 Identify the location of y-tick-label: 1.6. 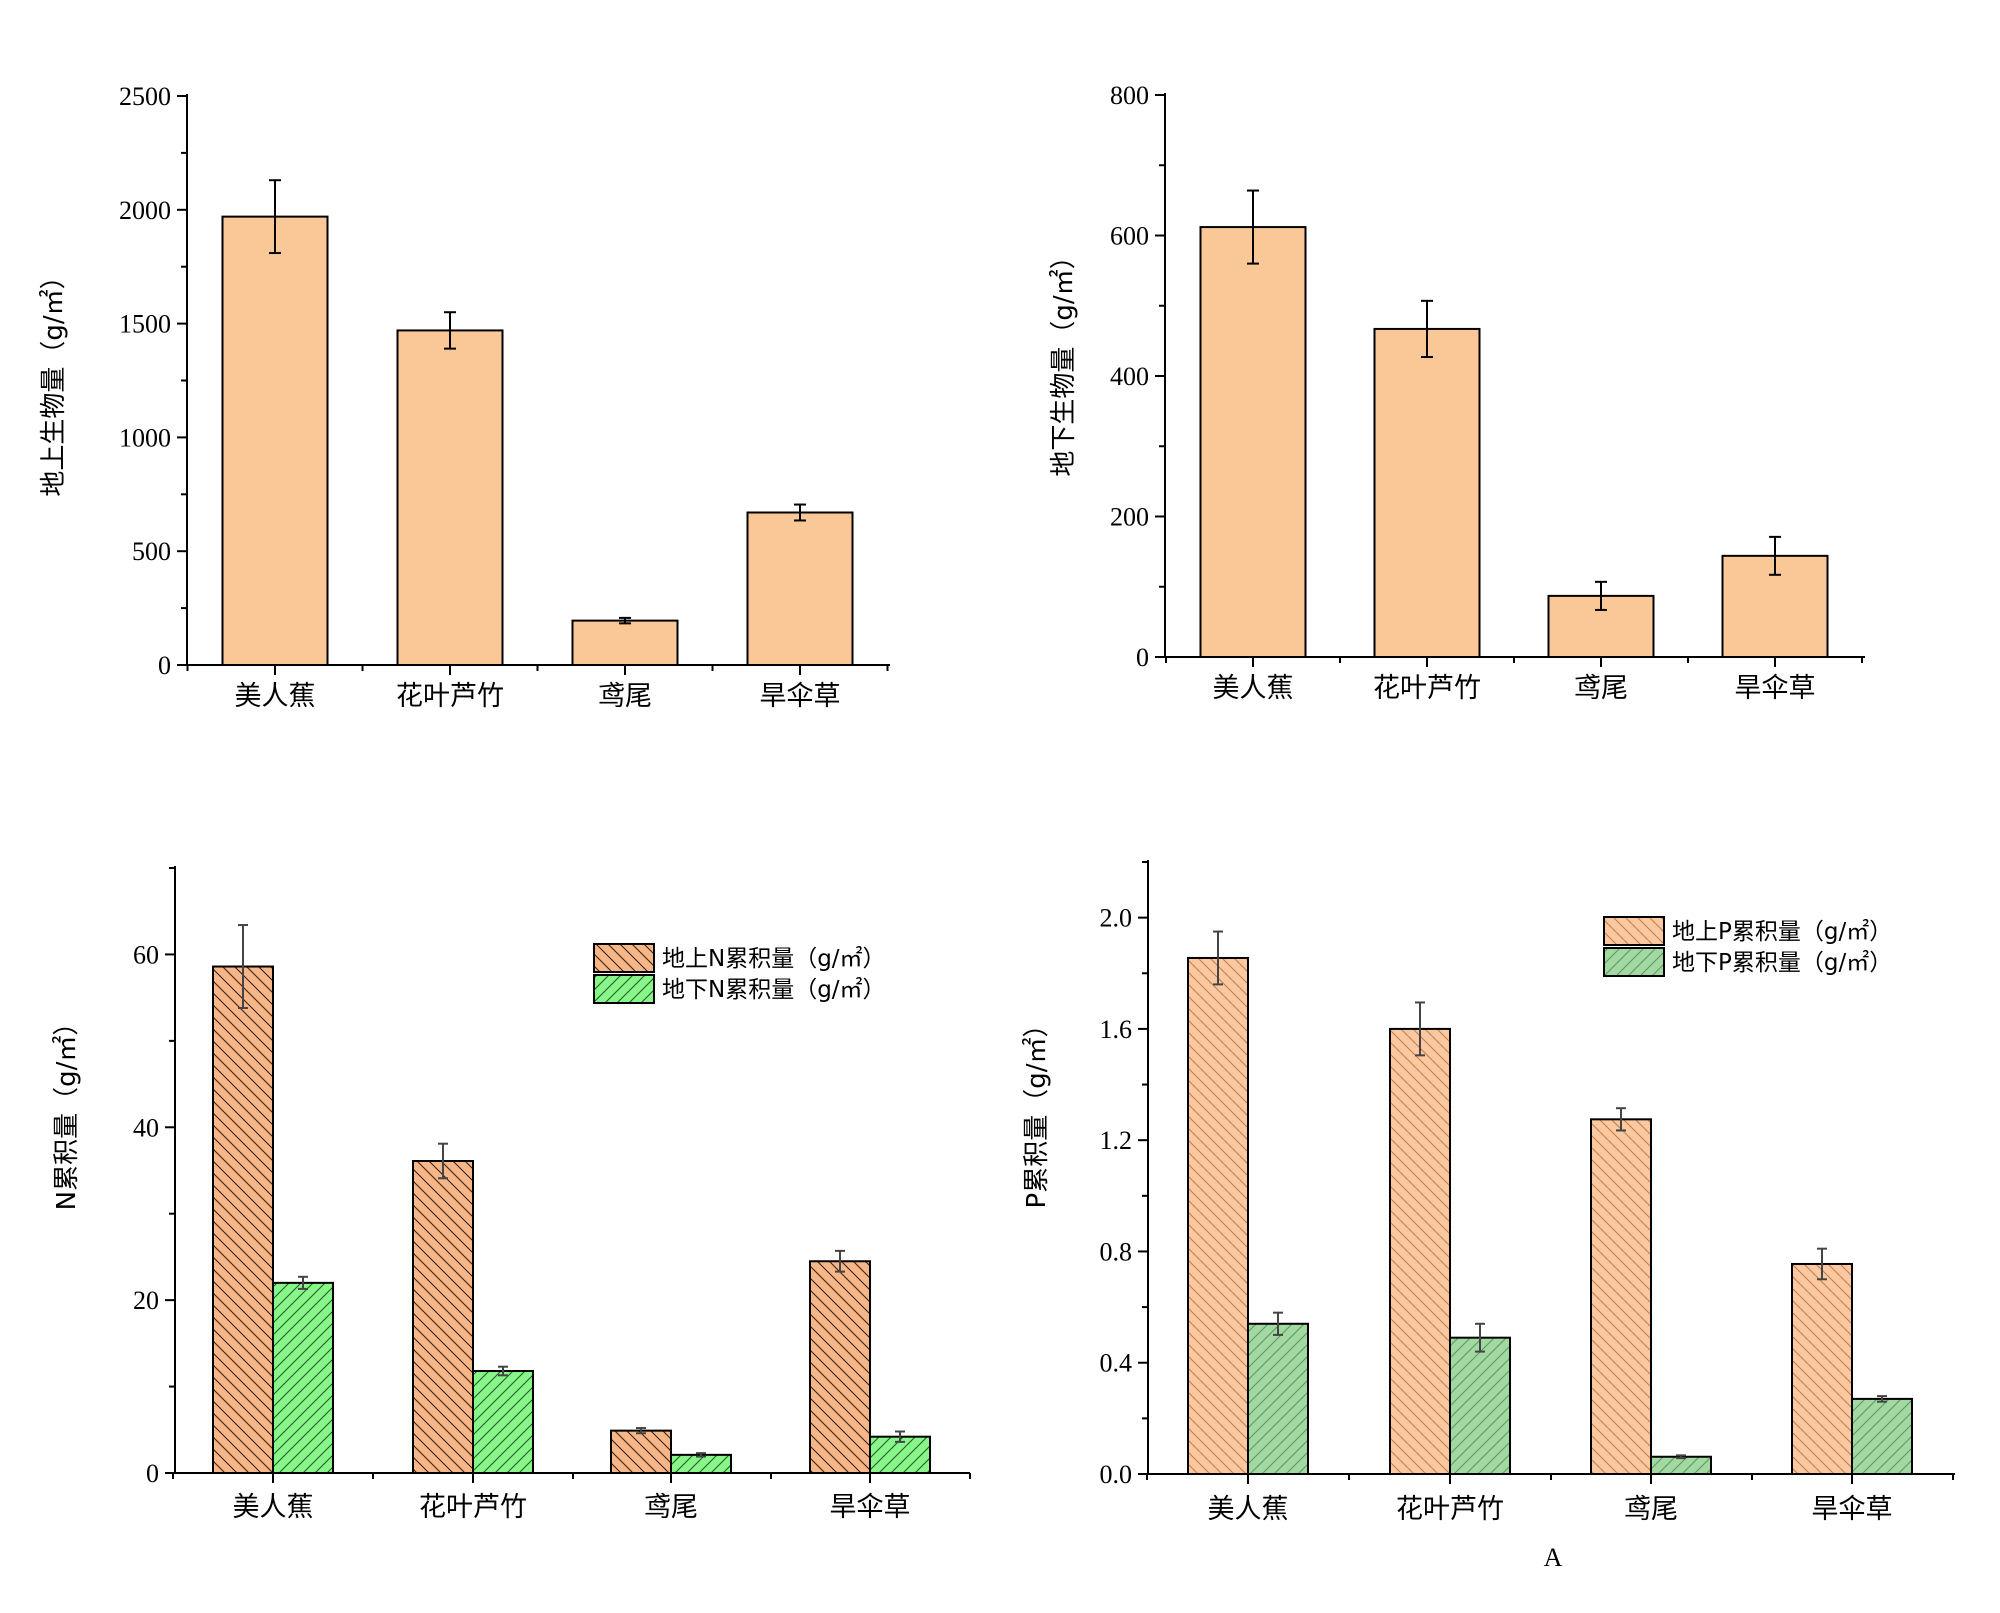
(1116, 1029).